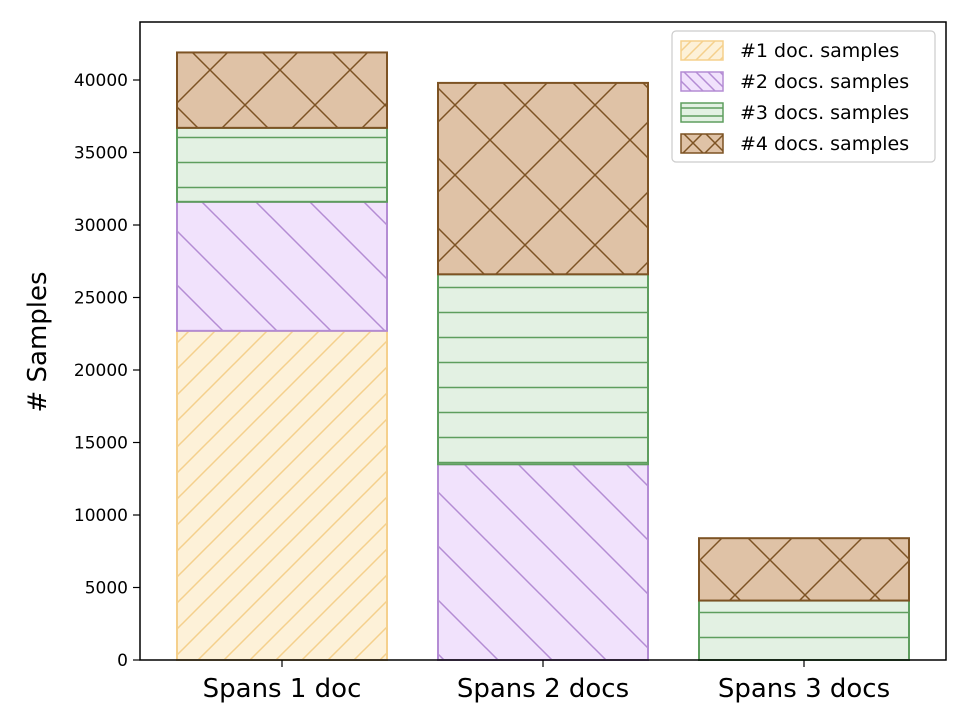 This screenshot has height=726, width=968. Describe the element at coordinates (543, 689) in the screenshot. I see `x-tick-label: Spans 2 docs` at that location.